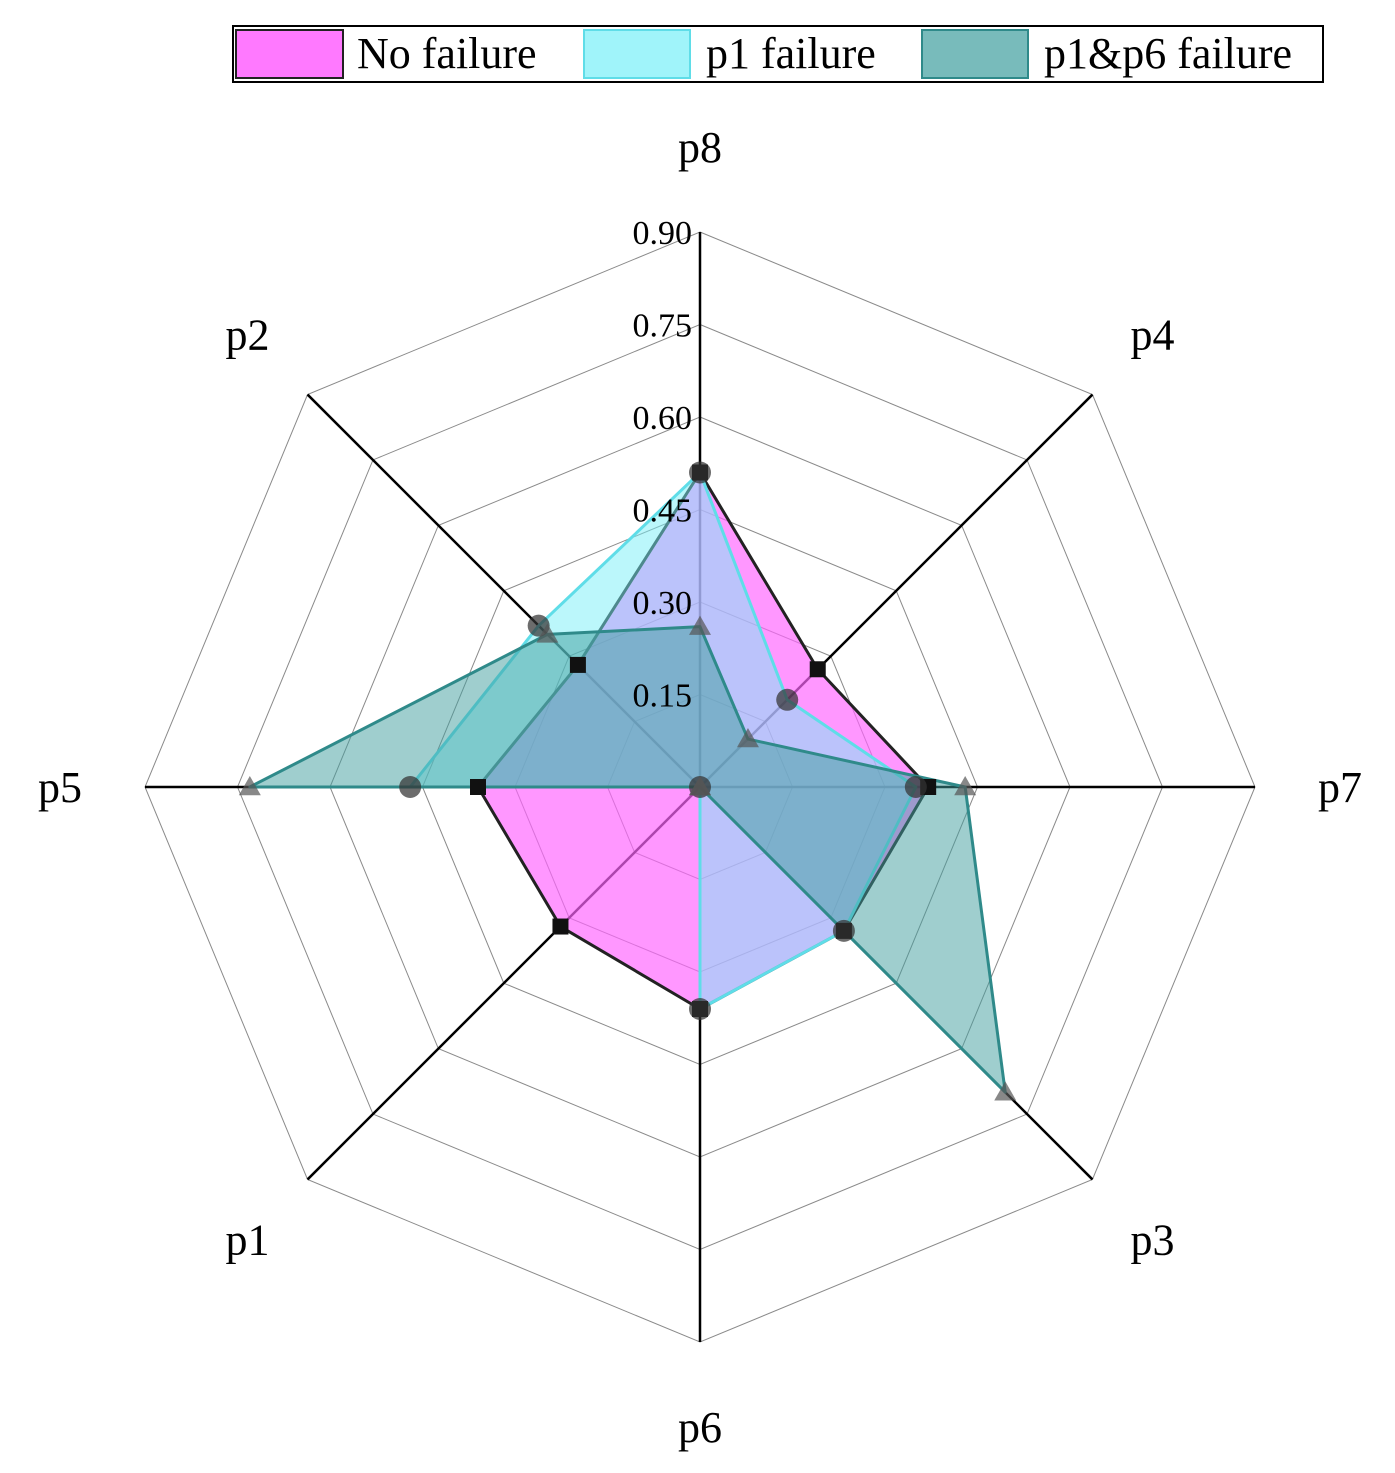 This screenshot has width=1395, height=1473. I want to click on legend-frame, so click(778, 54).